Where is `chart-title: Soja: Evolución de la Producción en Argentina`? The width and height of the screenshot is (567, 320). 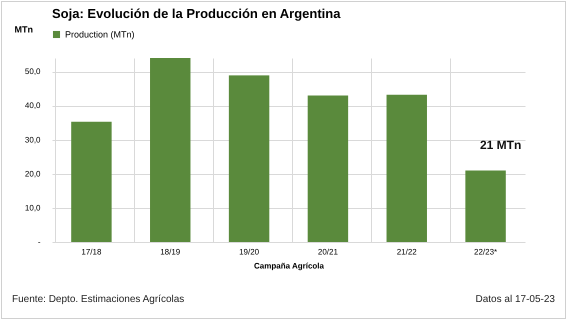
chart-title: Soja: Evolución de la Producción en Argentina is located at coordinates (197, 13).